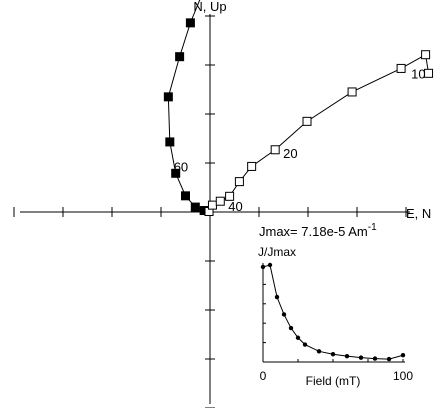  Describe the element at coordinates (181, 166) in the screenshot. I see `point-label: 60` at that location.